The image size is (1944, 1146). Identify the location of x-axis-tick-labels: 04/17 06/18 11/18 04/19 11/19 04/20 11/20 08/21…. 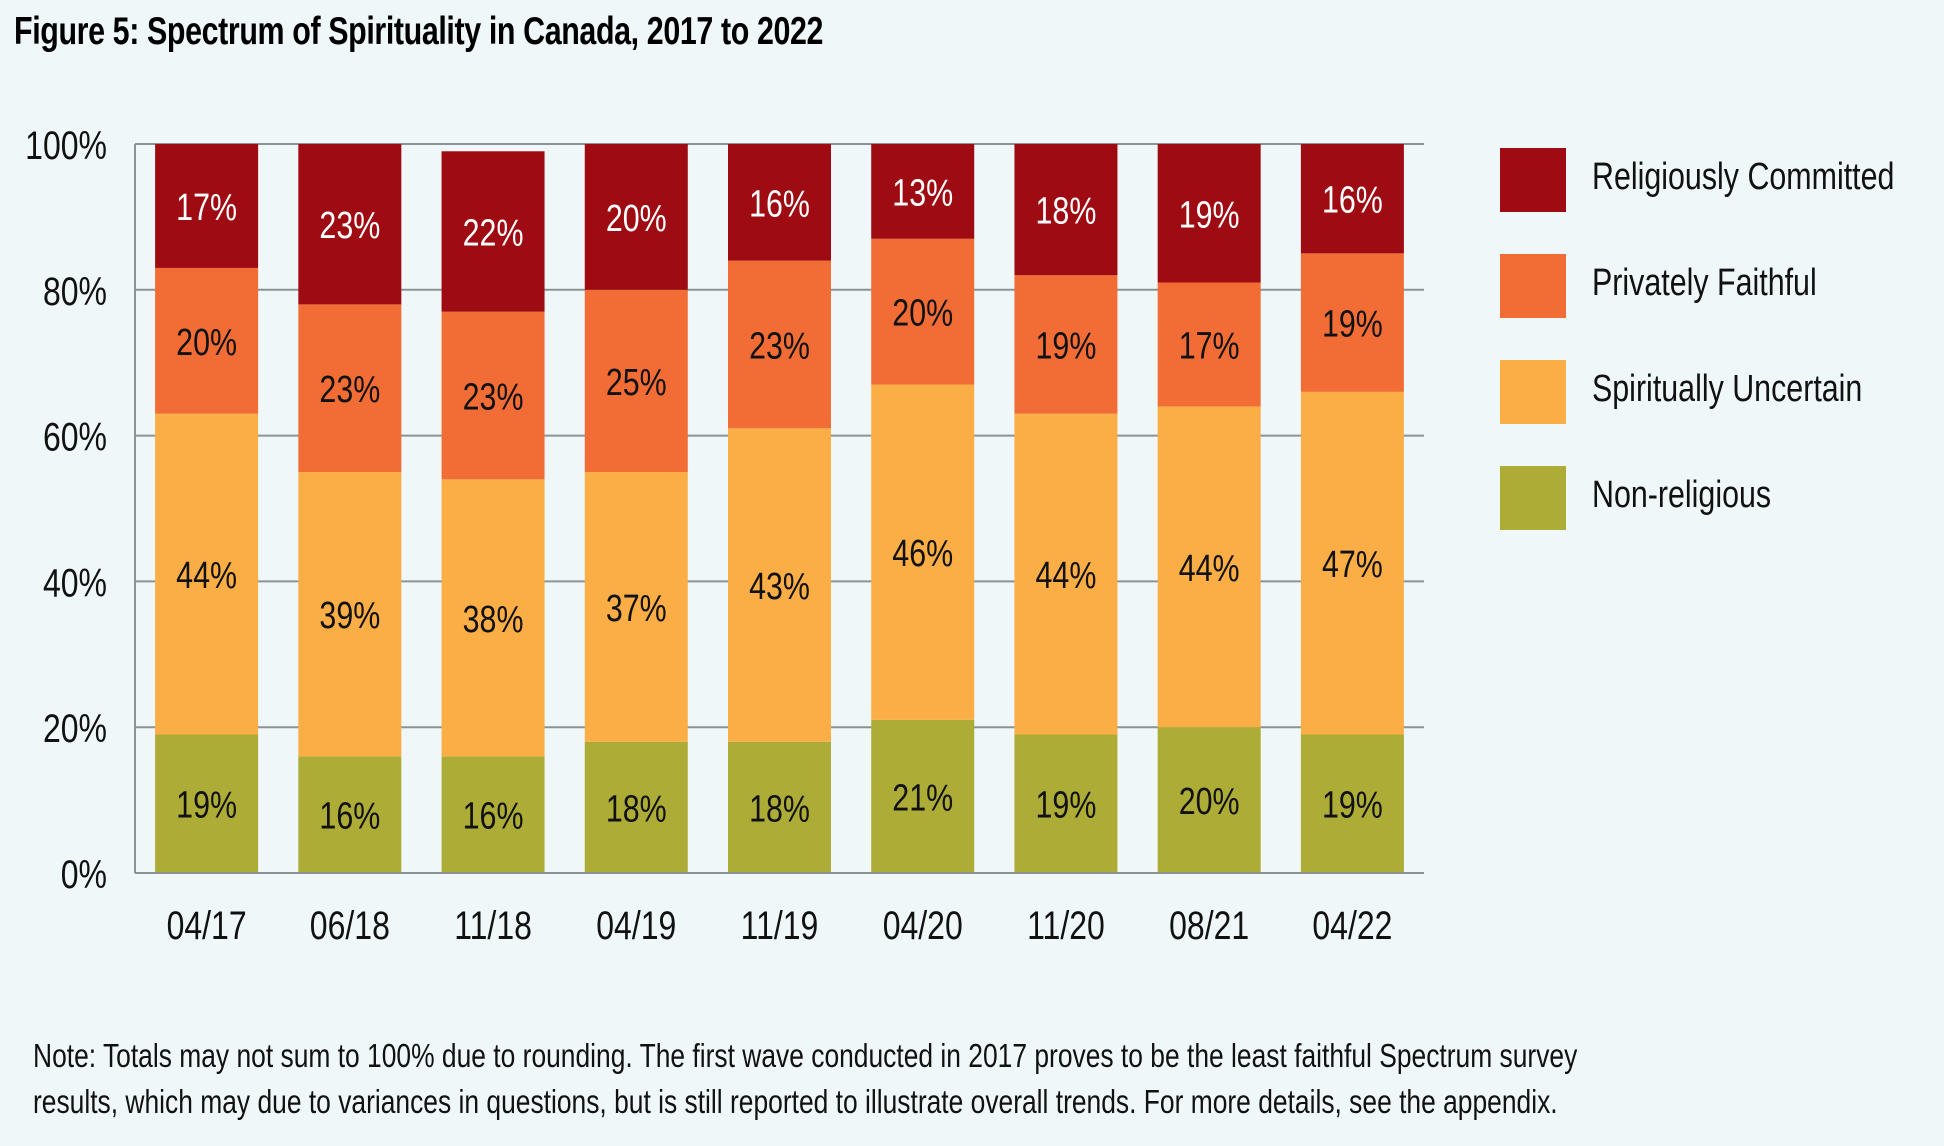
(780, 925).